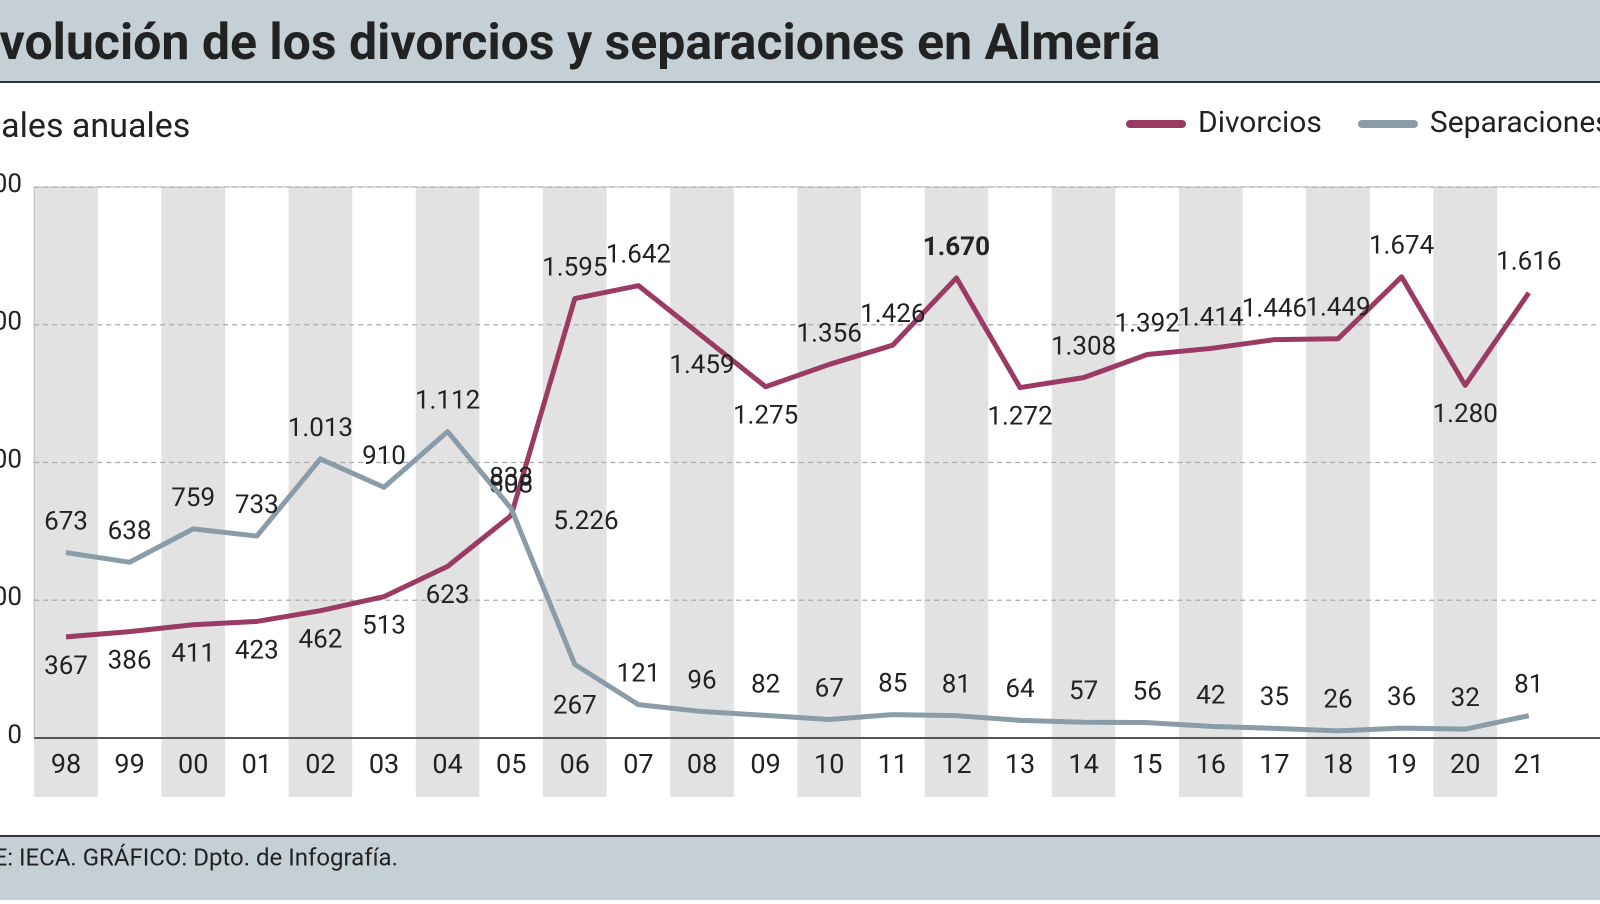 The image size is (1600, 904). What do you see at coordinates (11, 597) in the screenshot?
I see `y-tick-label: 500` at bounding box center [11, 597].